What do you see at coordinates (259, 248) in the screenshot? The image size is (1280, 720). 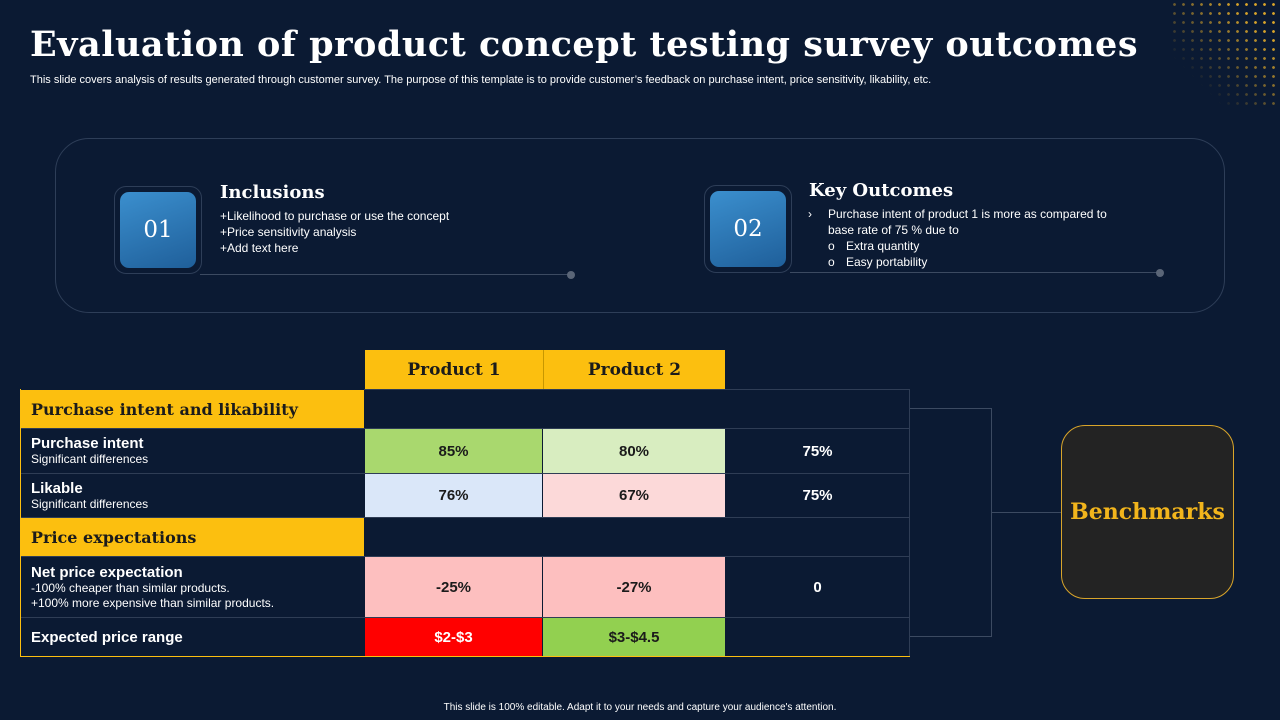 I see `inclusions-item: +Add text here` at bounding box center [259, 248].